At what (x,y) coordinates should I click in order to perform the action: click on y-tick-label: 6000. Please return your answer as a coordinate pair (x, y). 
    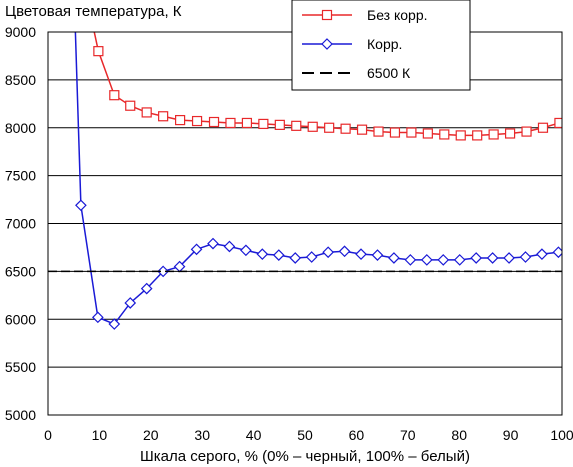
    Looking at the image, I should click on (20, 319).